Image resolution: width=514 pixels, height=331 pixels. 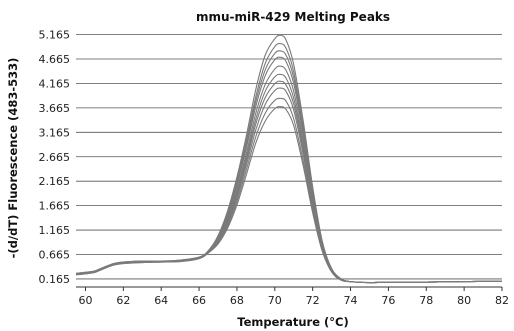 I want to click on chart-title: mmu-miR-429 Melting Peaks, so click(x=293, y=17).